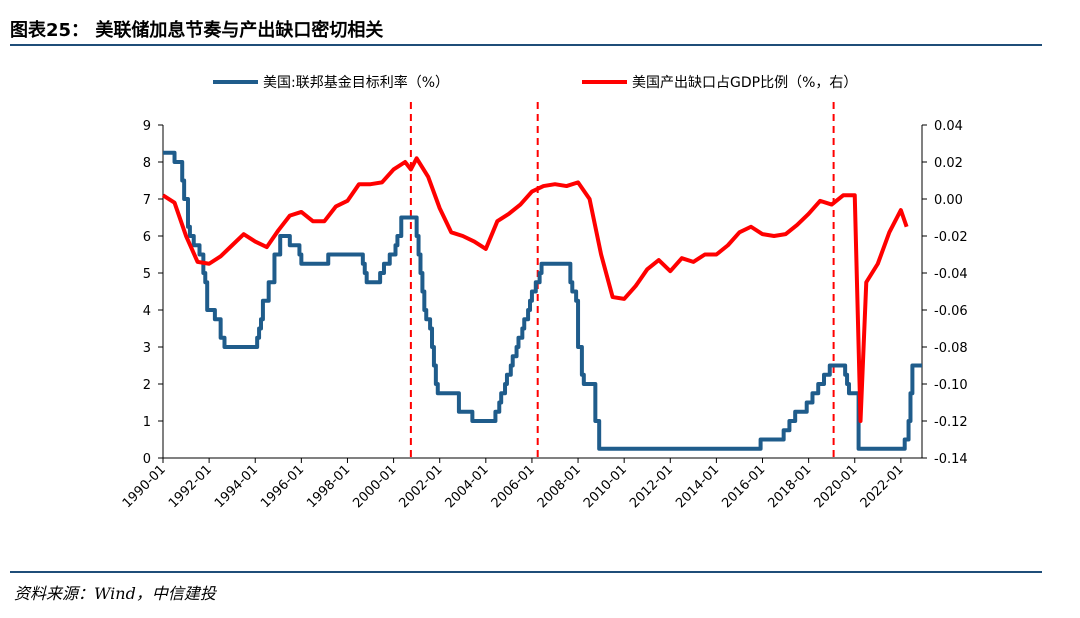 This screenshot has height=618, width=1080. I want to click on x-tick-label: 2000-01, so click(374, 486).